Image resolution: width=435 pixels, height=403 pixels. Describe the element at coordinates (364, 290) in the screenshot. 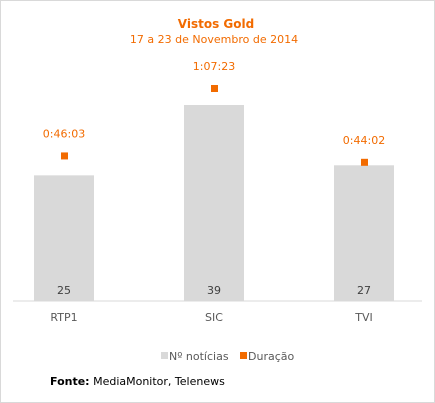

I see `bar-value-label-tvi: 27` at that location.